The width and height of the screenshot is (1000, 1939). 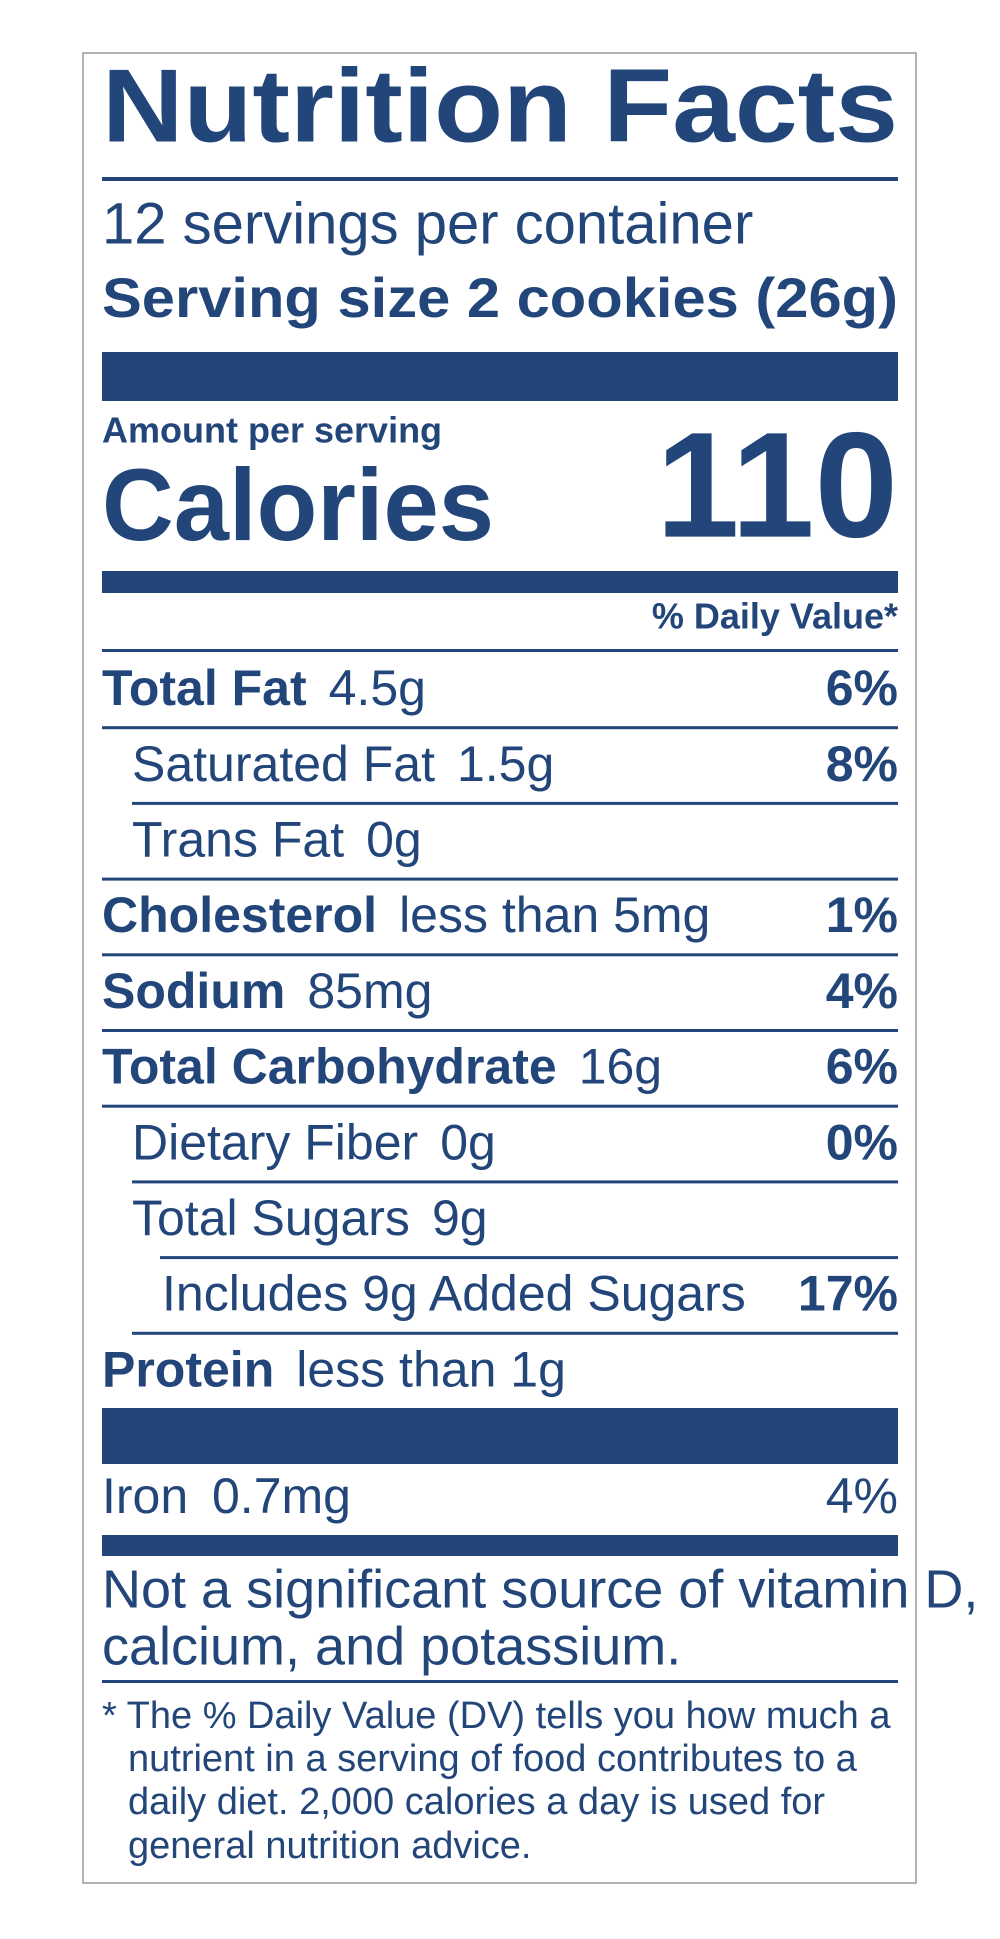 I want to click on nutrient-name: Cholesterol, so click(x=239, y=915).